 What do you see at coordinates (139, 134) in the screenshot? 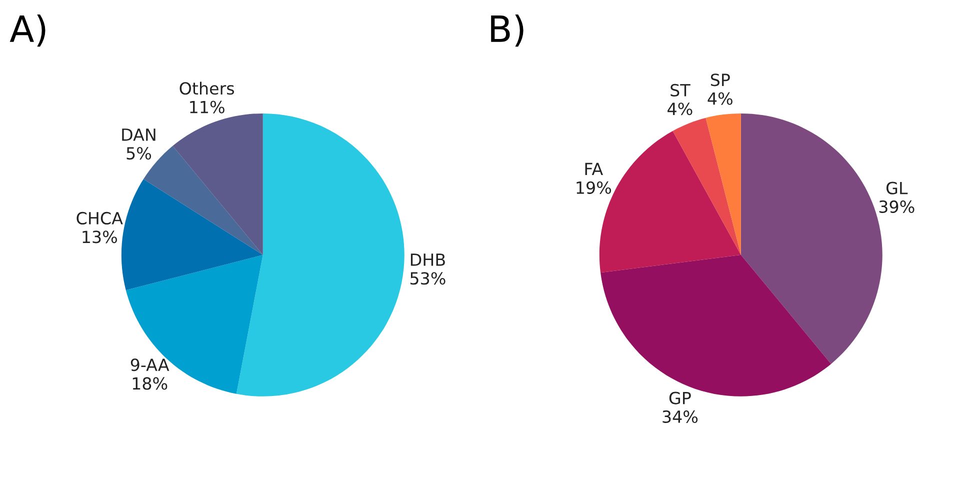
I see `slice-label: DAN` at bounding box center [139, 134].